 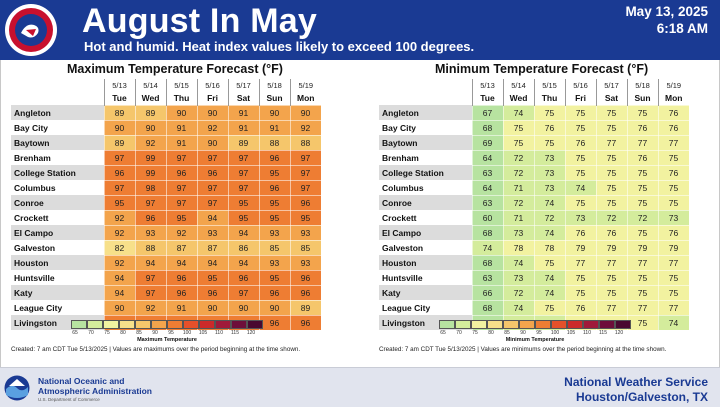 What do you see at coordinates (305, 307) in the screenshot?
I see `temp-cell: 89` at bounding box center [305, 307].